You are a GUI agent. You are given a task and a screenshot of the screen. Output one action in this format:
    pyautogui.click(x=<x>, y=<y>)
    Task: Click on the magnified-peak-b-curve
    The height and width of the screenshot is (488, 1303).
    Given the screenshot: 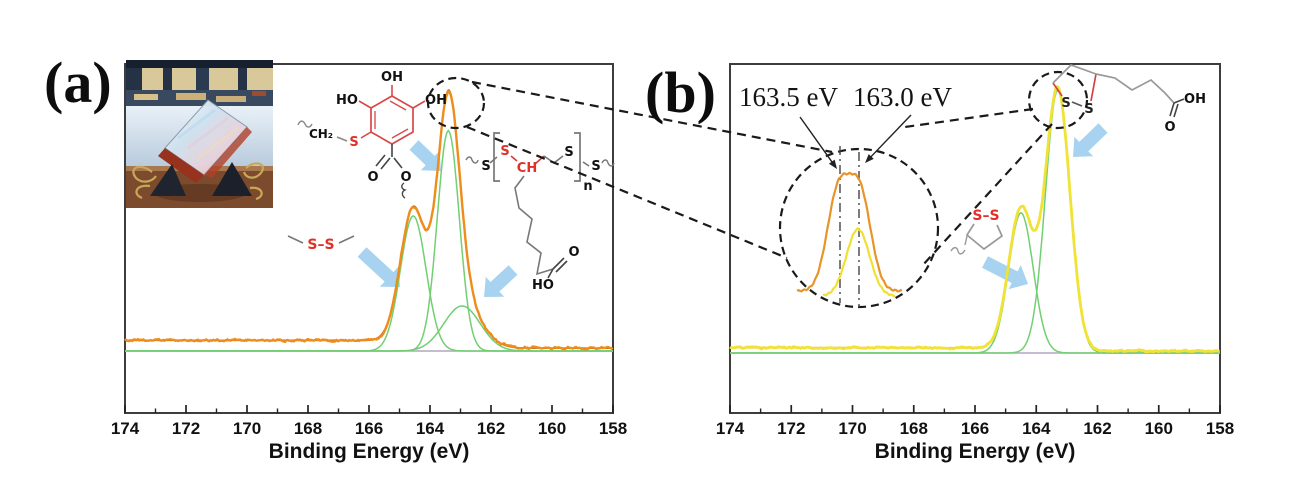 What is the action you would take?
    pyautogui.click(x=859, y=262)
    